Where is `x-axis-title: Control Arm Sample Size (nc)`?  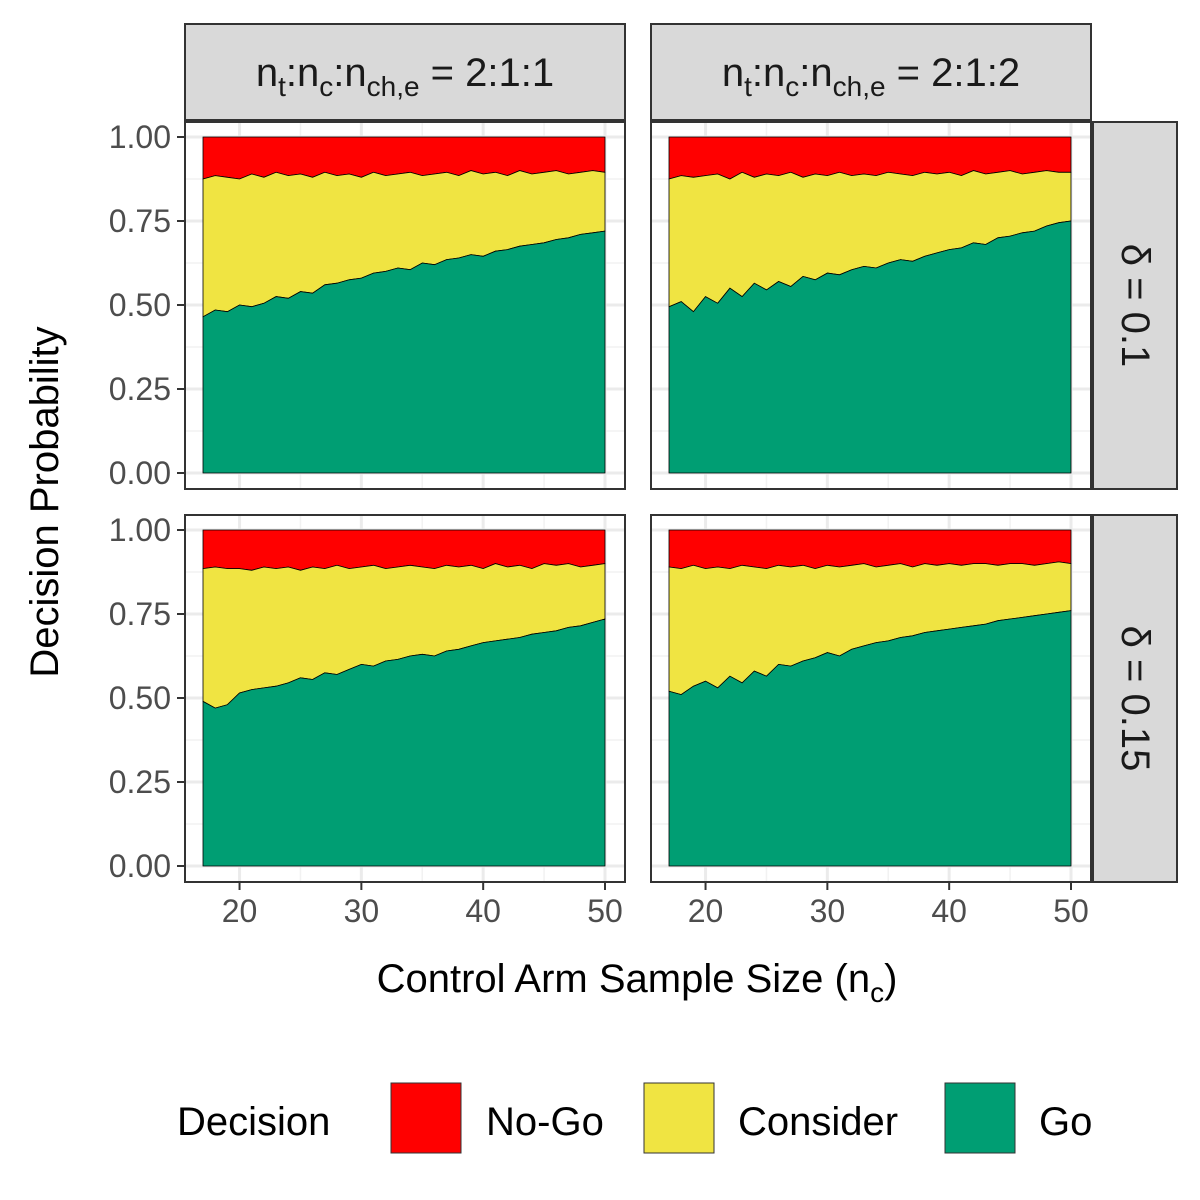
x-axis-title: Control Arm Sample Size (nc) is located at coordinates (637, 982).